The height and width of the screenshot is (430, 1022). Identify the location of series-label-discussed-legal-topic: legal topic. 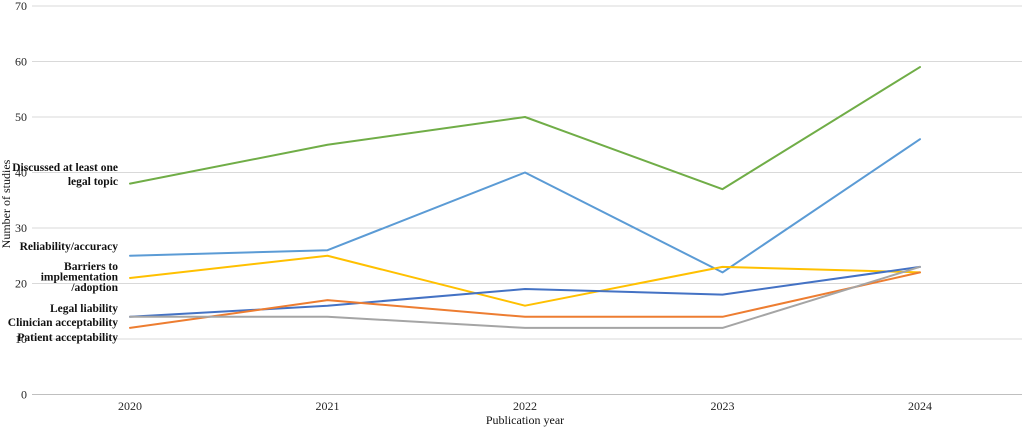
(93, 182).